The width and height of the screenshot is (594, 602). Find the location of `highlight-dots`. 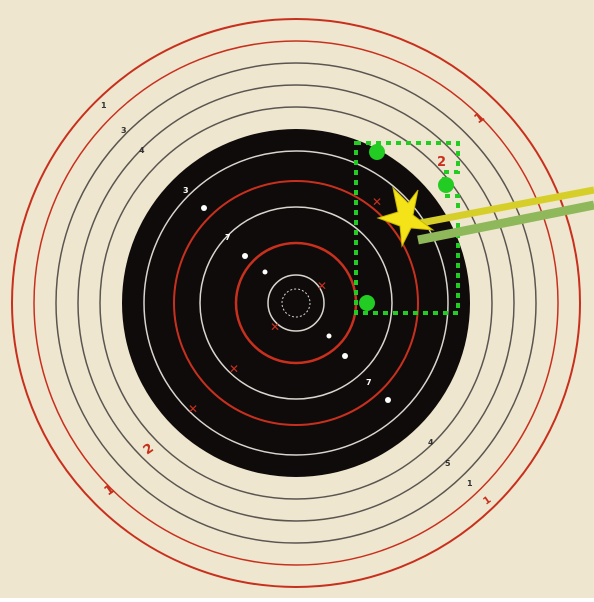

highlight-dots is located at coordinates (406, 227).